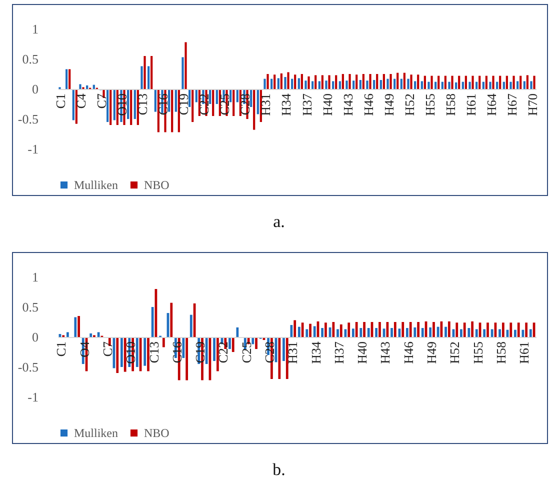 The height and width of the screenshot is (488, 558). Describe the element at coordinates (84, 349) in the screenshot. I see `x-tick-label: O4` at that location.